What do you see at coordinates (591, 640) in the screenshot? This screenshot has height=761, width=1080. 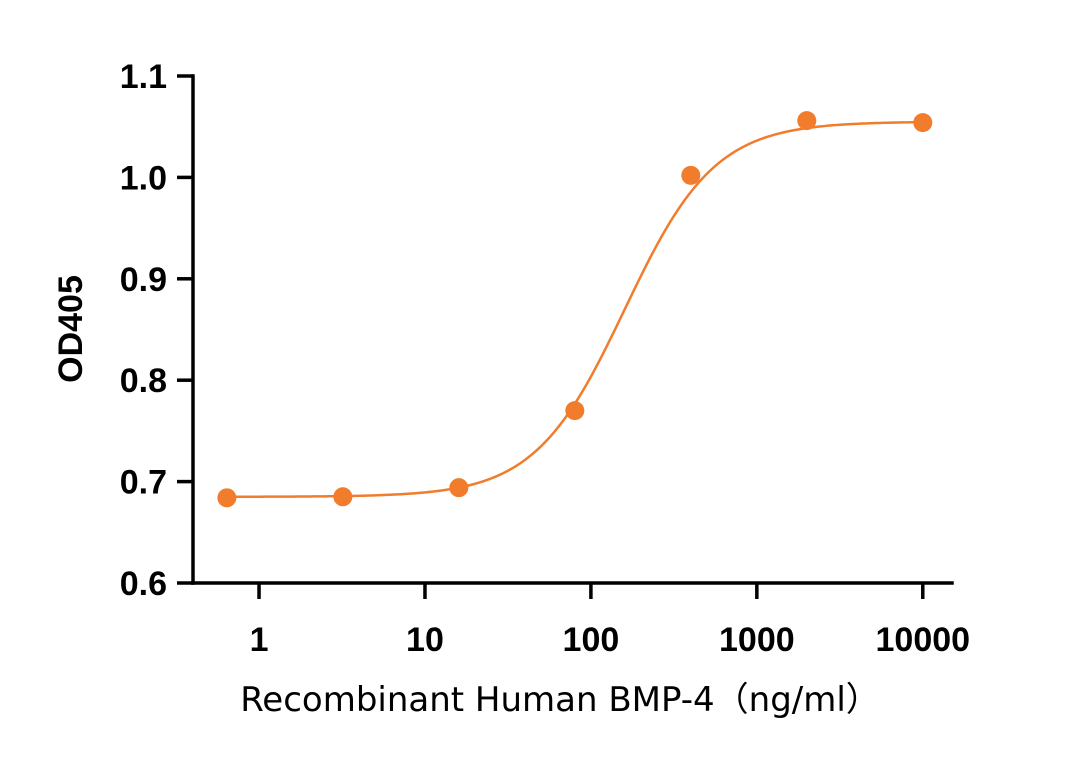 I see `x-tick-label-2: 100` at bounding box center [591, 640].